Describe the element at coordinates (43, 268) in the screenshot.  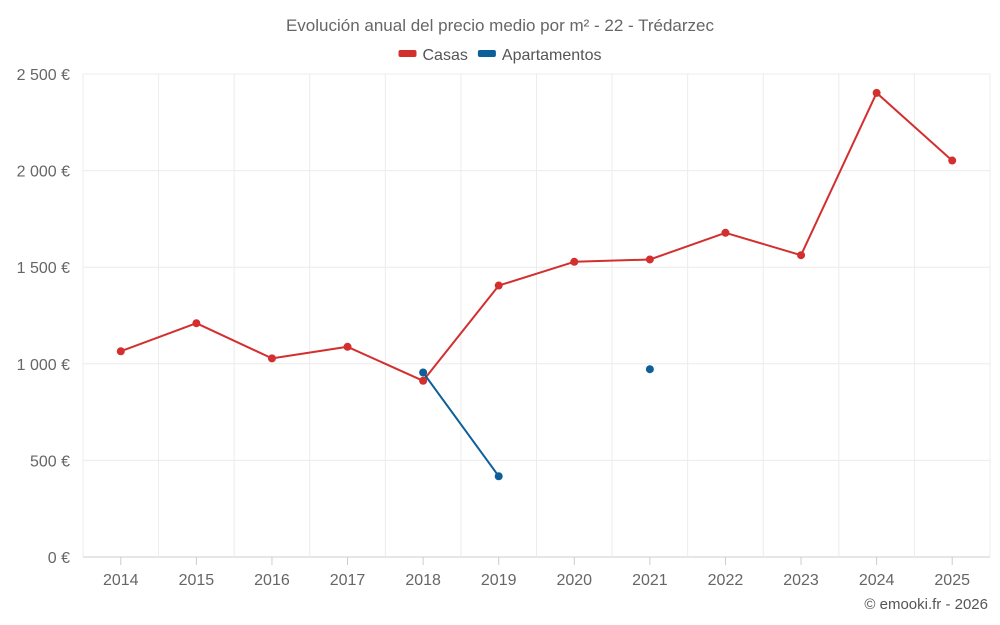
I see `y-tick-label: 1 500 €` at that location.